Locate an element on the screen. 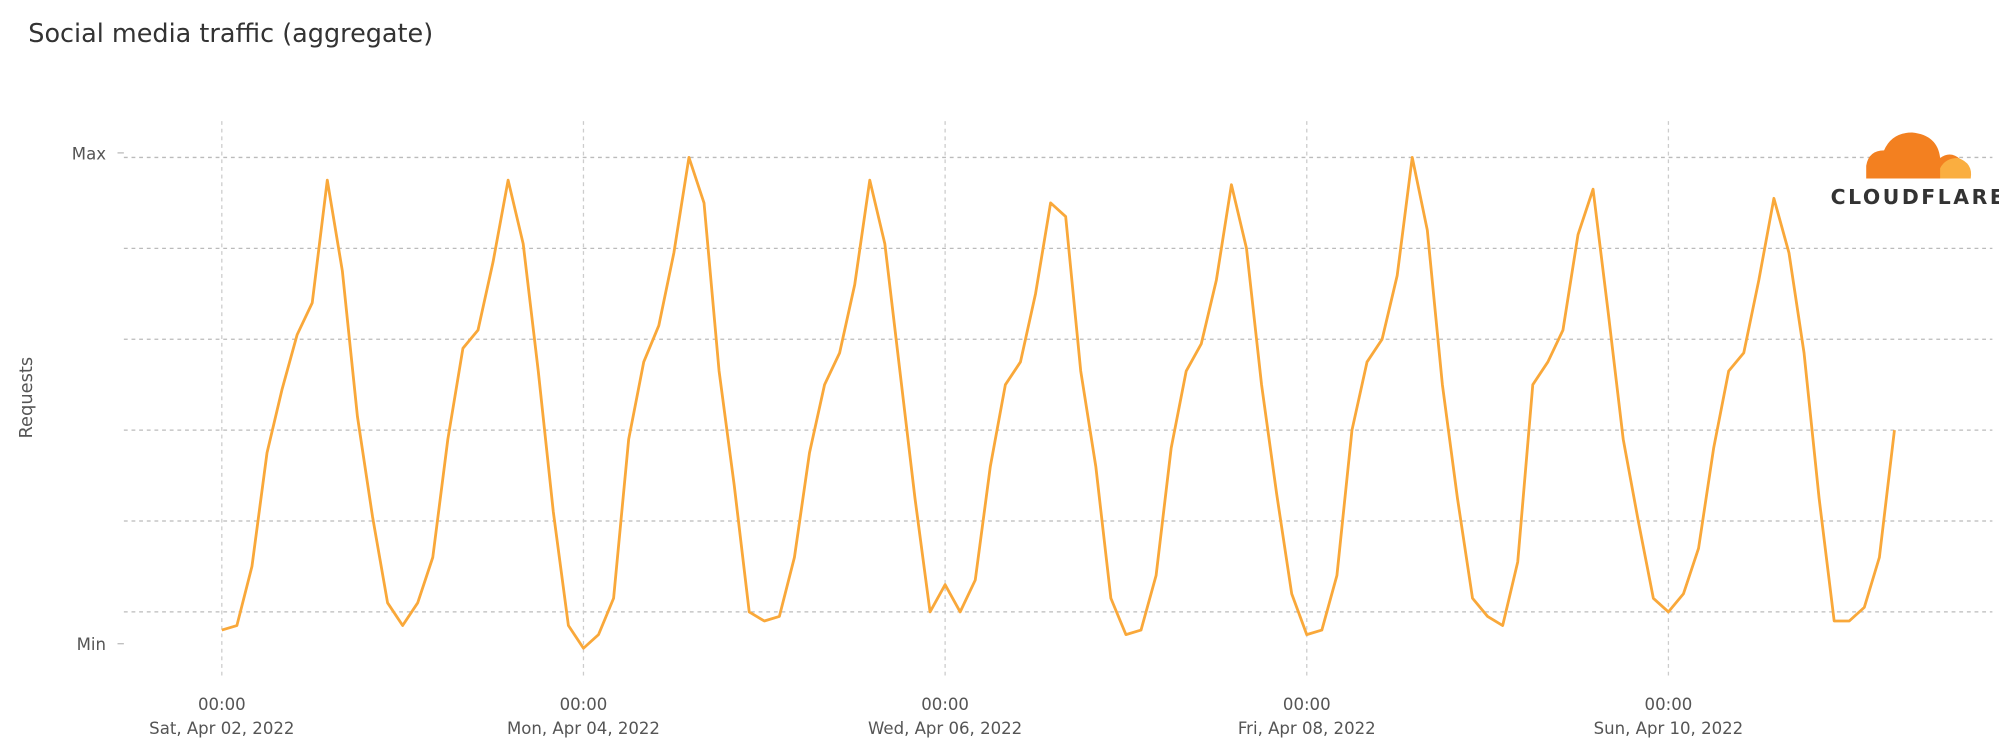 Image resolution: width=1999 pixels, height=752 pixels. x-tick-date: Wed, Apr 06, 2022 is located at coordinates (945, 728).